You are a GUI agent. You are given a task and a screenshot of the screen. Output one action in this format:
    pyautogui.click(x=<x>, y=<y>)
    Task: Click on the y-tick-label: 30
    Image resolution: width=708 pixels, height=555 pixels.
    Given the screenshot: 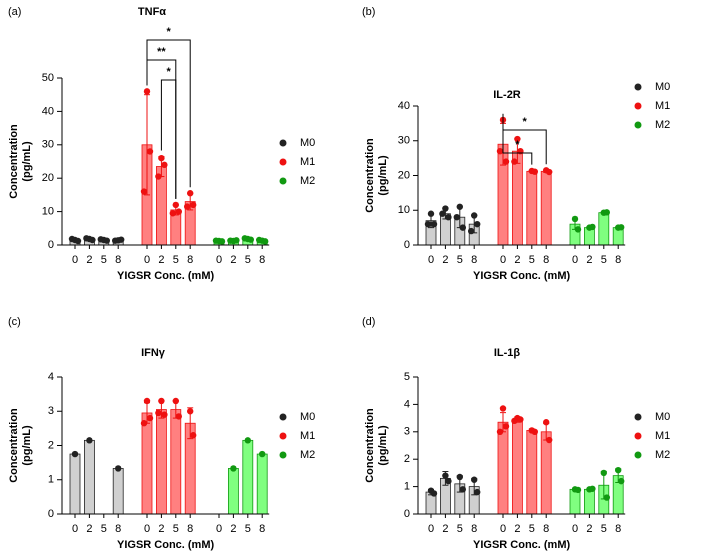 What is the action you would take?
    pyautogui.click(x=404, y=141)
    